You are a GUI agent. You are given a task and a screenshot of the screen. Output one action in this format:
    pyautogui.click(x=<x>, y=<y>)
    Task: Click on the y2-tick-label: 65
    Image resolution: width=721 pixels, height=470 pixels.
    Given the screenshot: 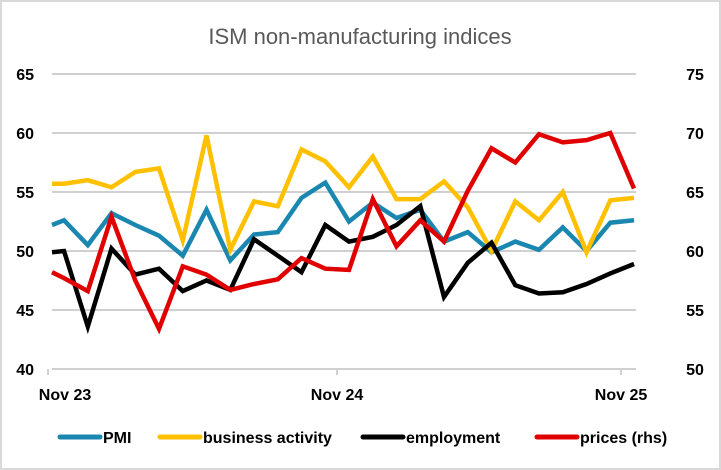 What is the action you would take?
    pyautogui.click(x=695, y=193)
    